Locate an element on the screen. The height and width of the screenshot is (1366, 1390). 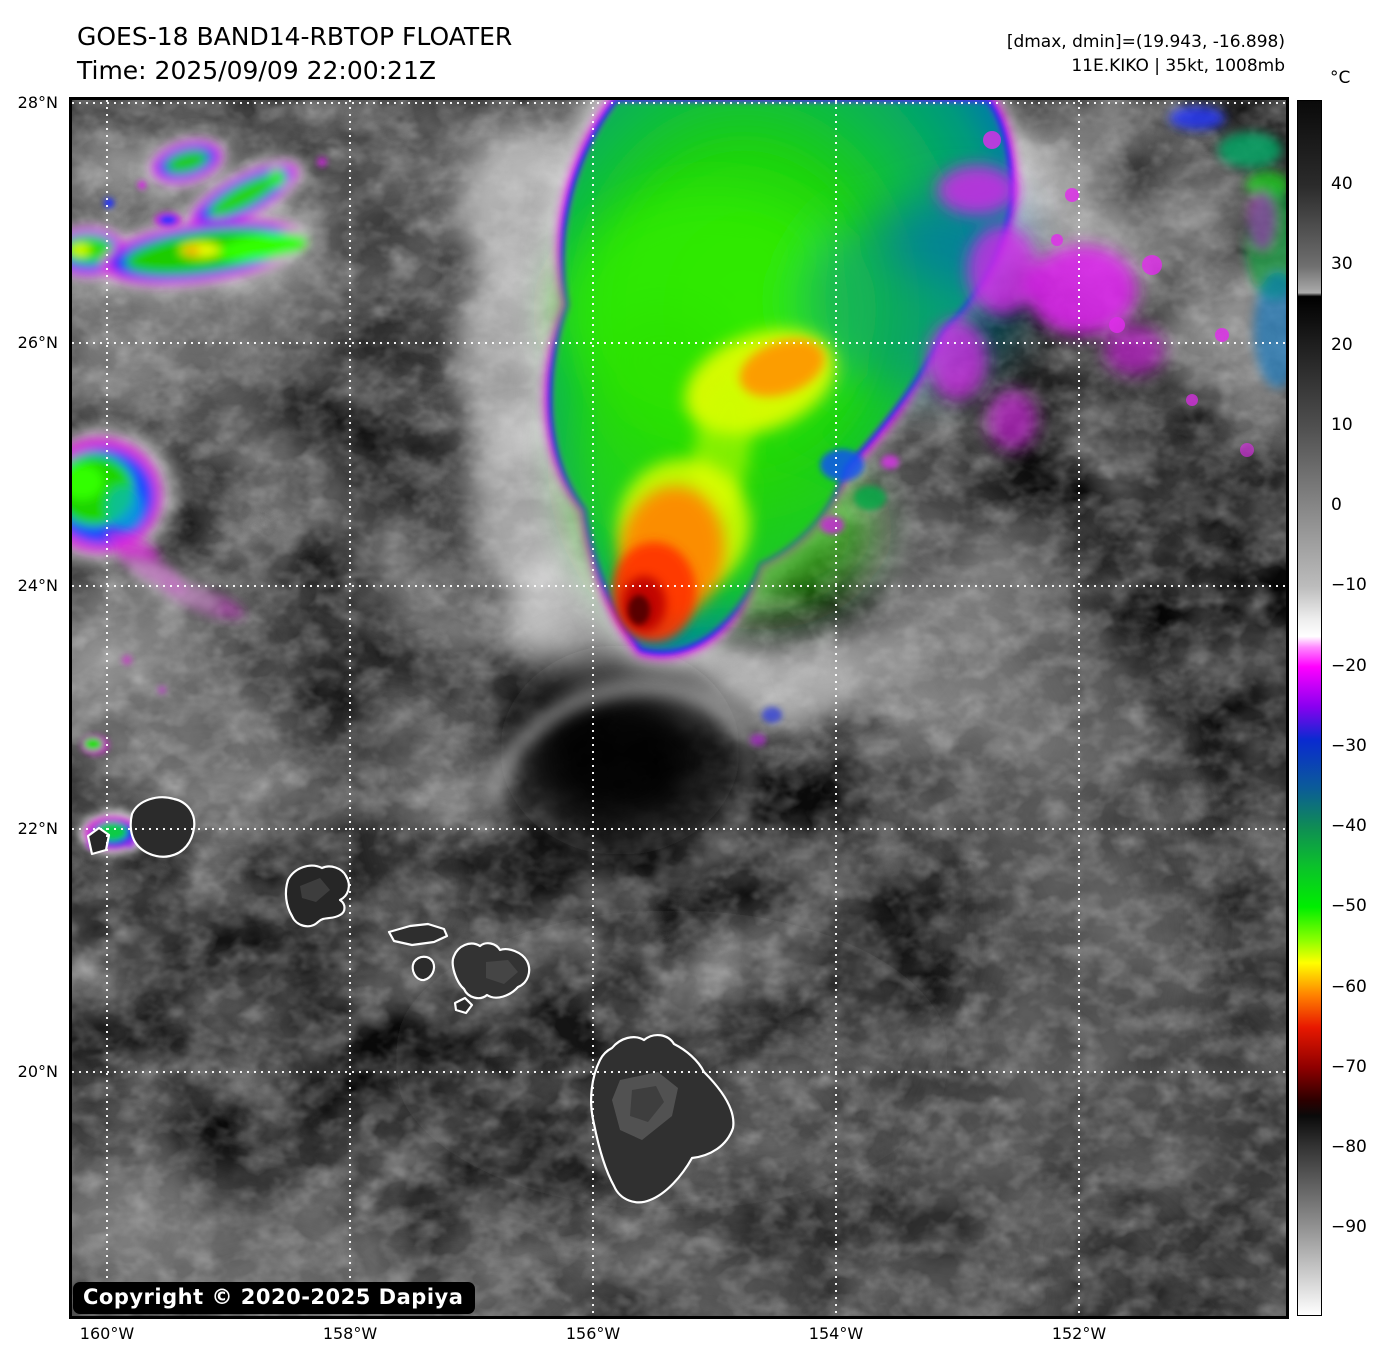
colorbar-tick-label: 10 is located at coordinates (1342, 424).